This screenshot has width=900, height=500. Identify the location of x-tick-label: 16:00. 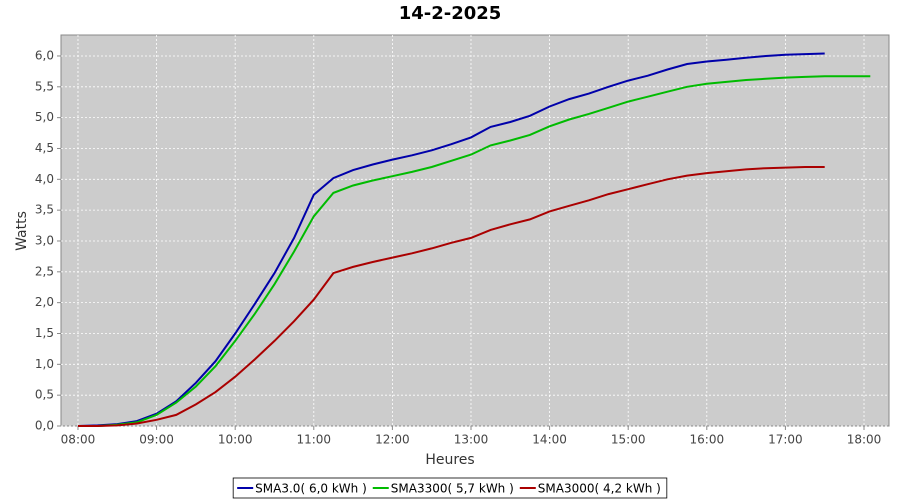
(707, 440).